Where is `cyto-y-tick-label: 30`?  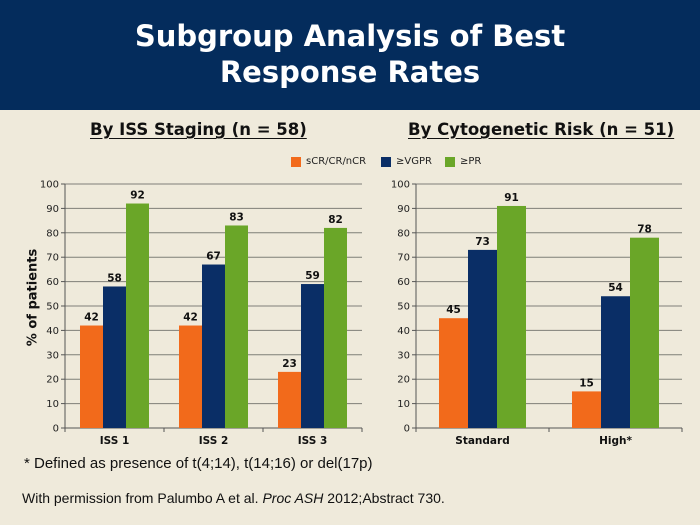 cyto-y-tick-label: 30 is located at coordinates (403, 355).